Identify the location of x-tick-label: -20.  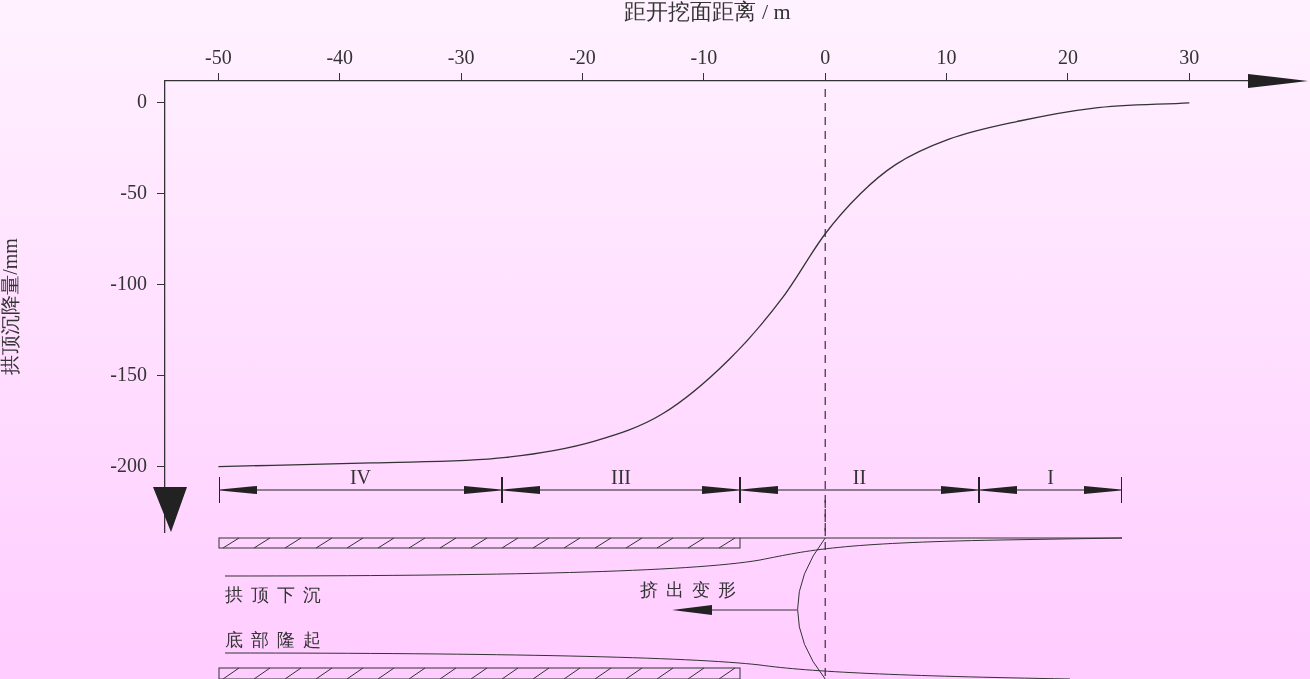
(582, 57).